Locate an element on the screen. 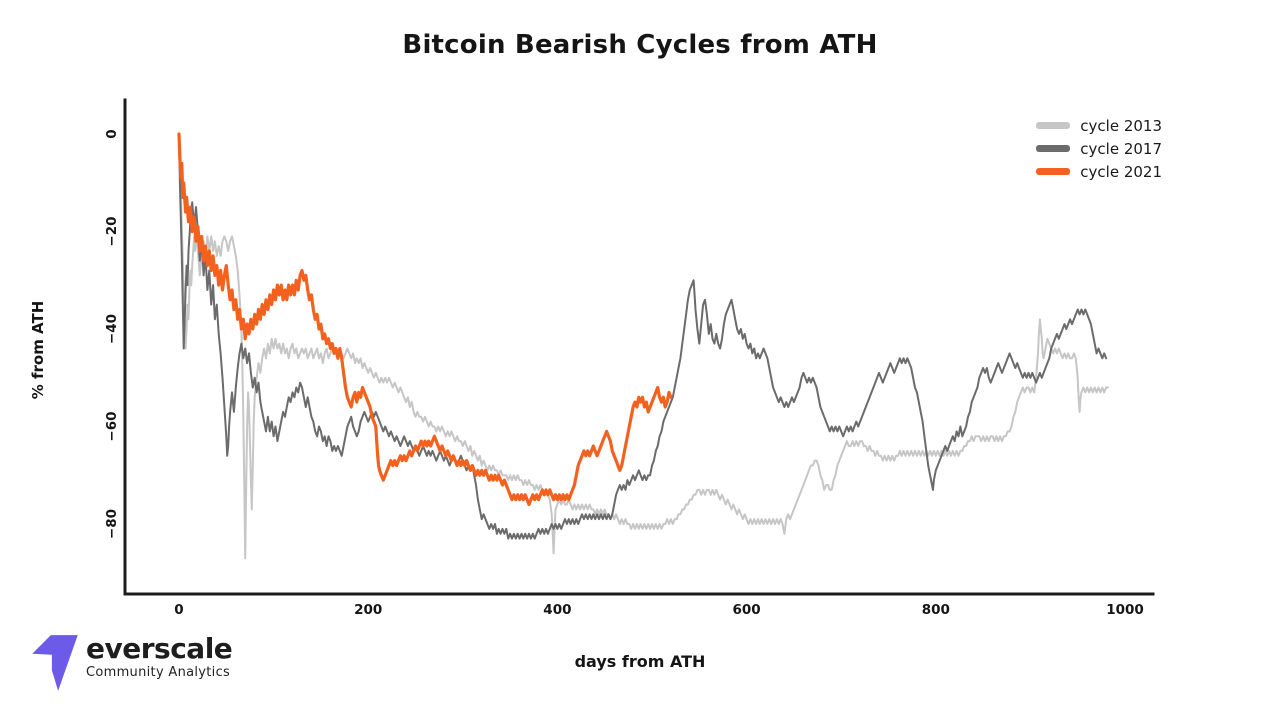 The image size is (1280, 720). everscale-logo: everscale Community Analytics is located at coordinates (131, 662).